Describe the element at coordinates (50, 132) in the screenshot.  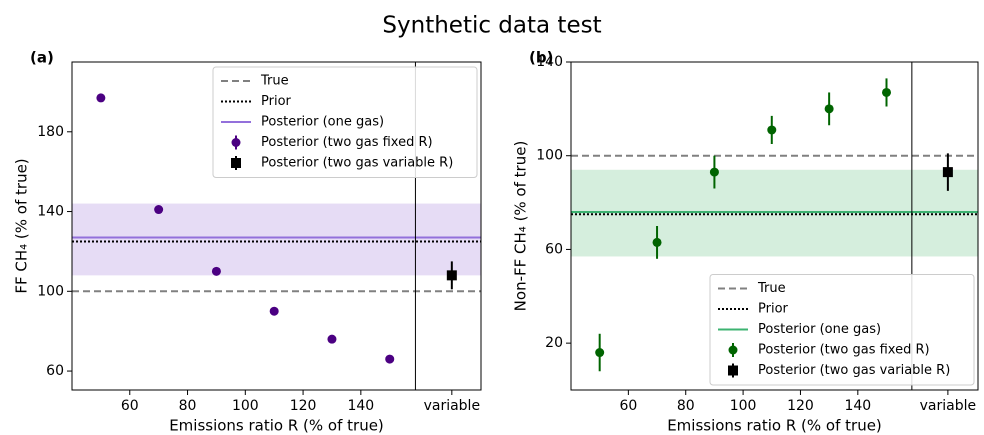
I see `y-tick-label: 180` at that location.